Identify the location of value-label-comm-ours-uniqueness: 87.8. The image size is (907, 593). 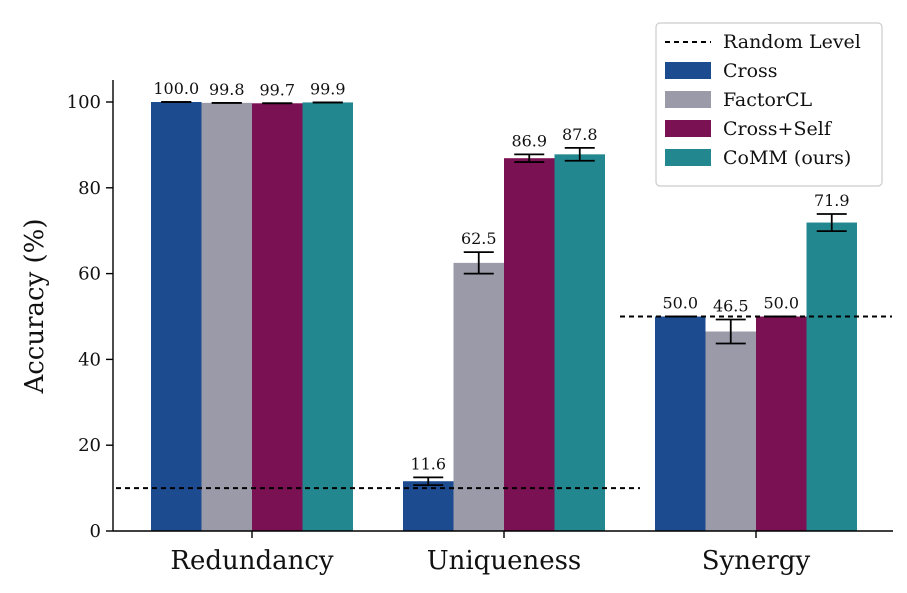
(580, 134).